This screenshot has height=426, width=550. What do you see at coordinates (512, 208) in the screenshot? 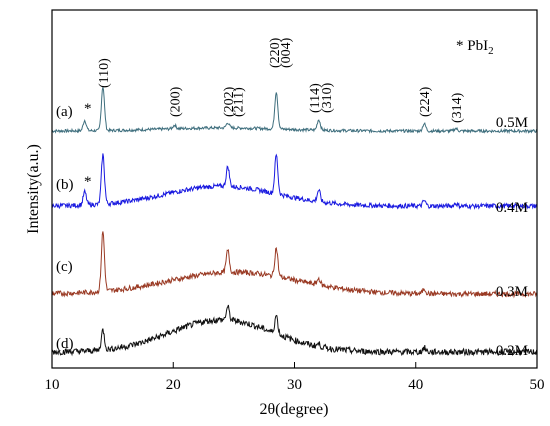
I see `concentration-label: 0.4M` at bounding box center [512, 208].